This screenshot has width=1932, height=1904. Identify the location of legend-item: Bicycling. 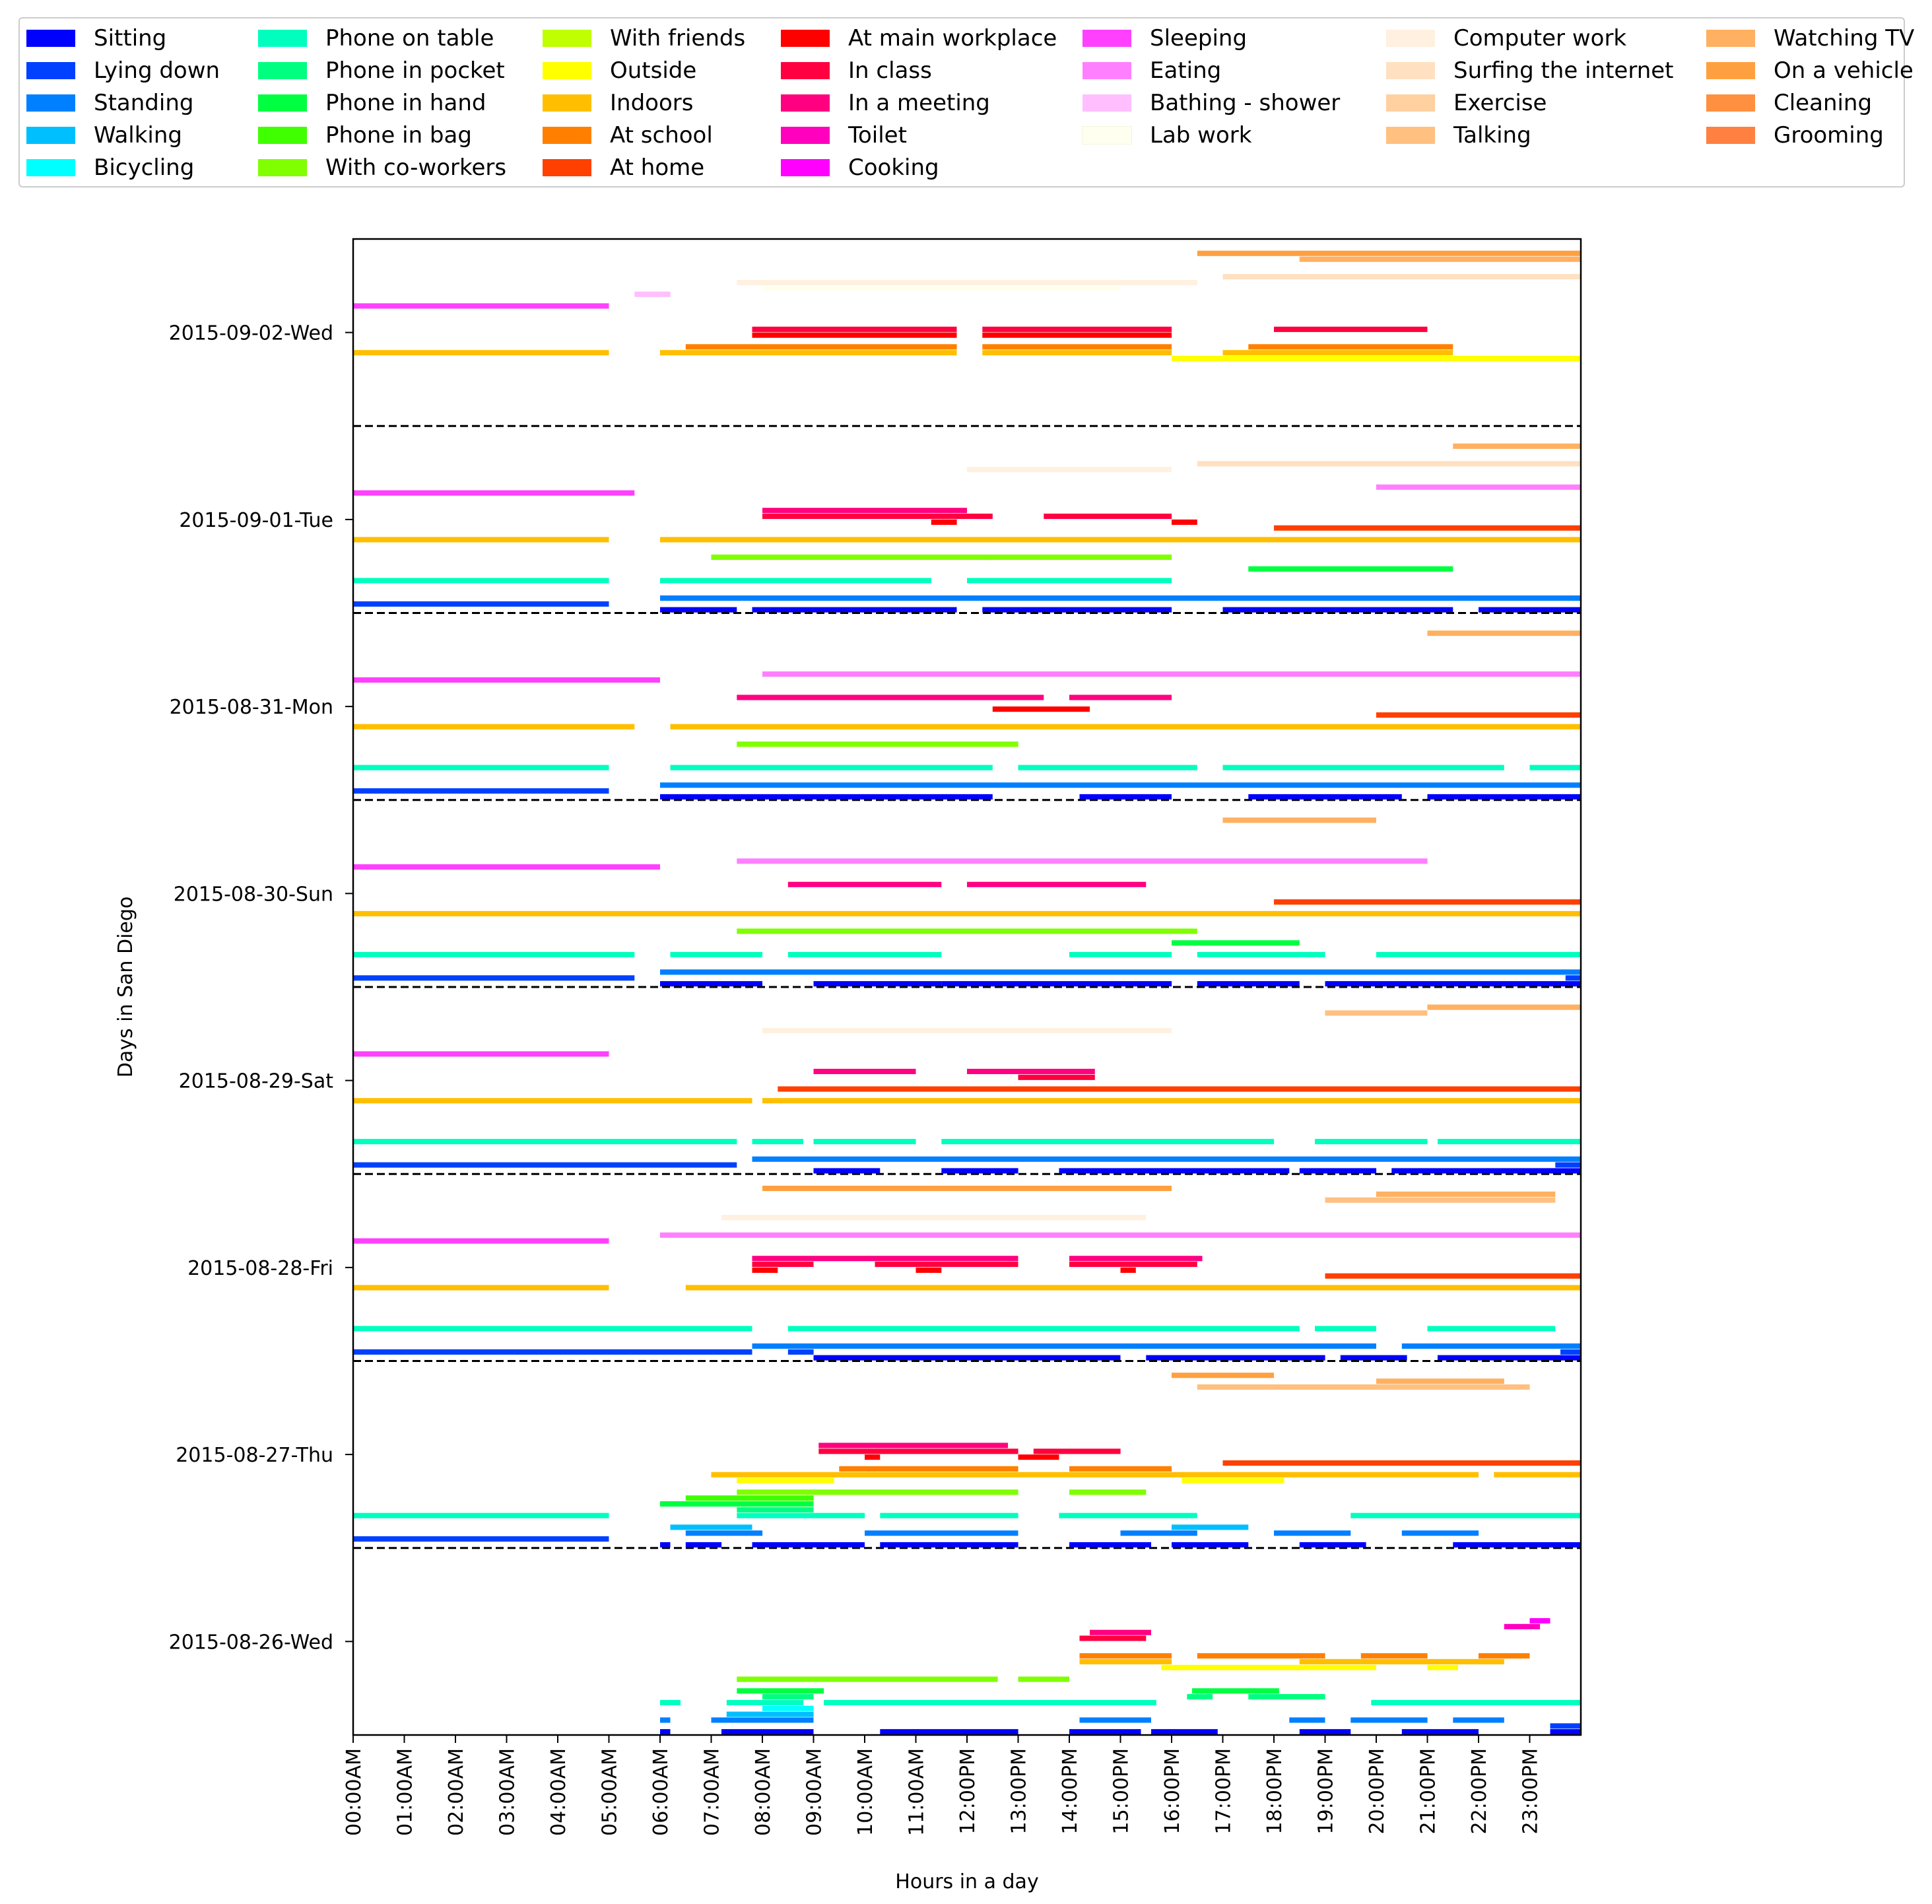
(110, 167).